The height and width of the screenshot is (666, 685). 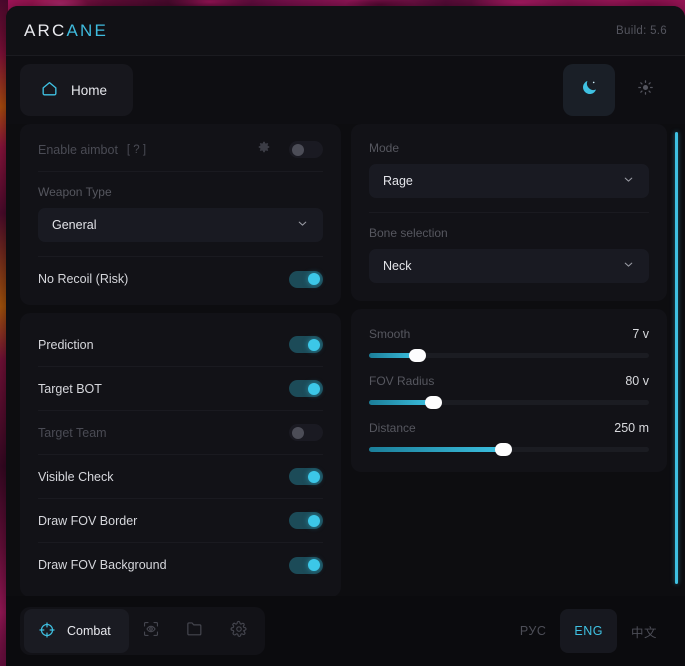 What do you see at coordinates (617, 90) in the screenshot?
I see `theme-toggle-group` at bounding box center [617, 90].